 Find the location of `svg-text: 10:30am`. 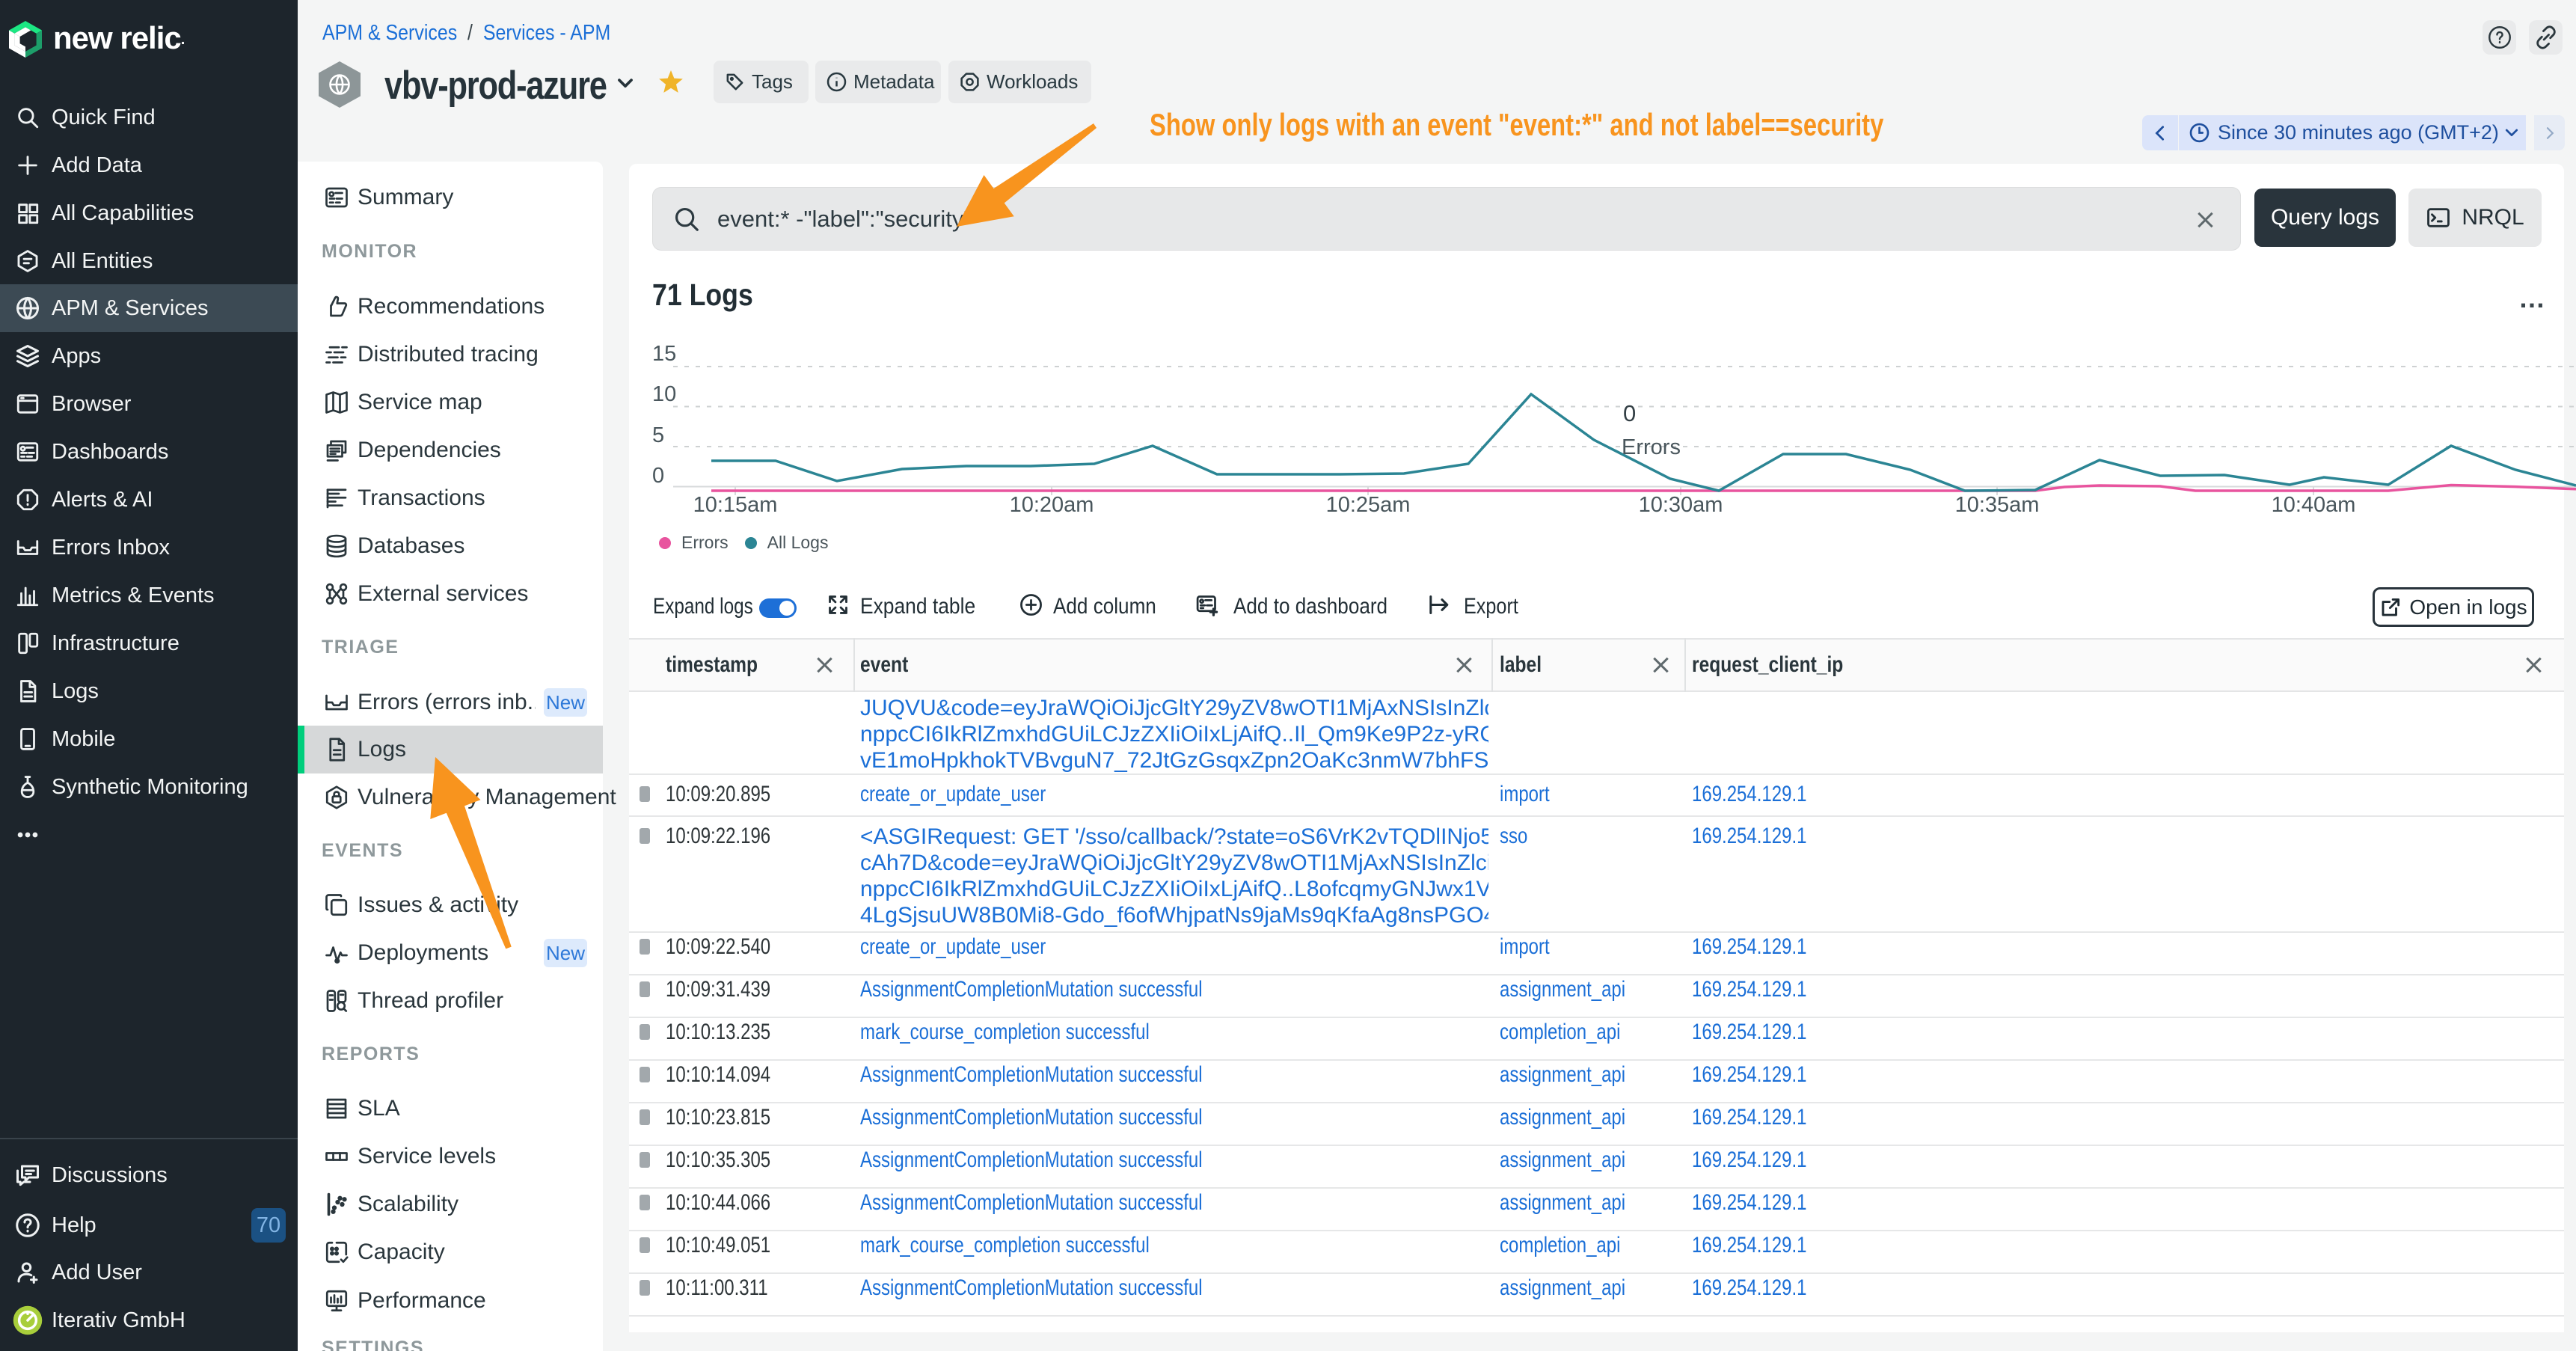

svg-text: 10:30am is located at coordinates (1681, 505).